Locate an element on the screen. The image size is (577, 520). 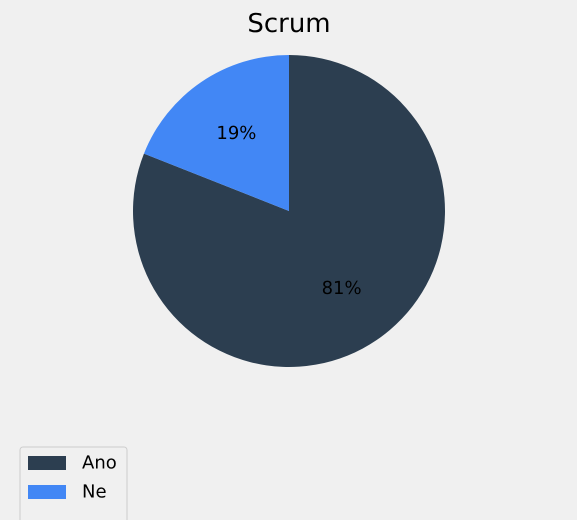
pie-slice is located at coordinates (216, 133).